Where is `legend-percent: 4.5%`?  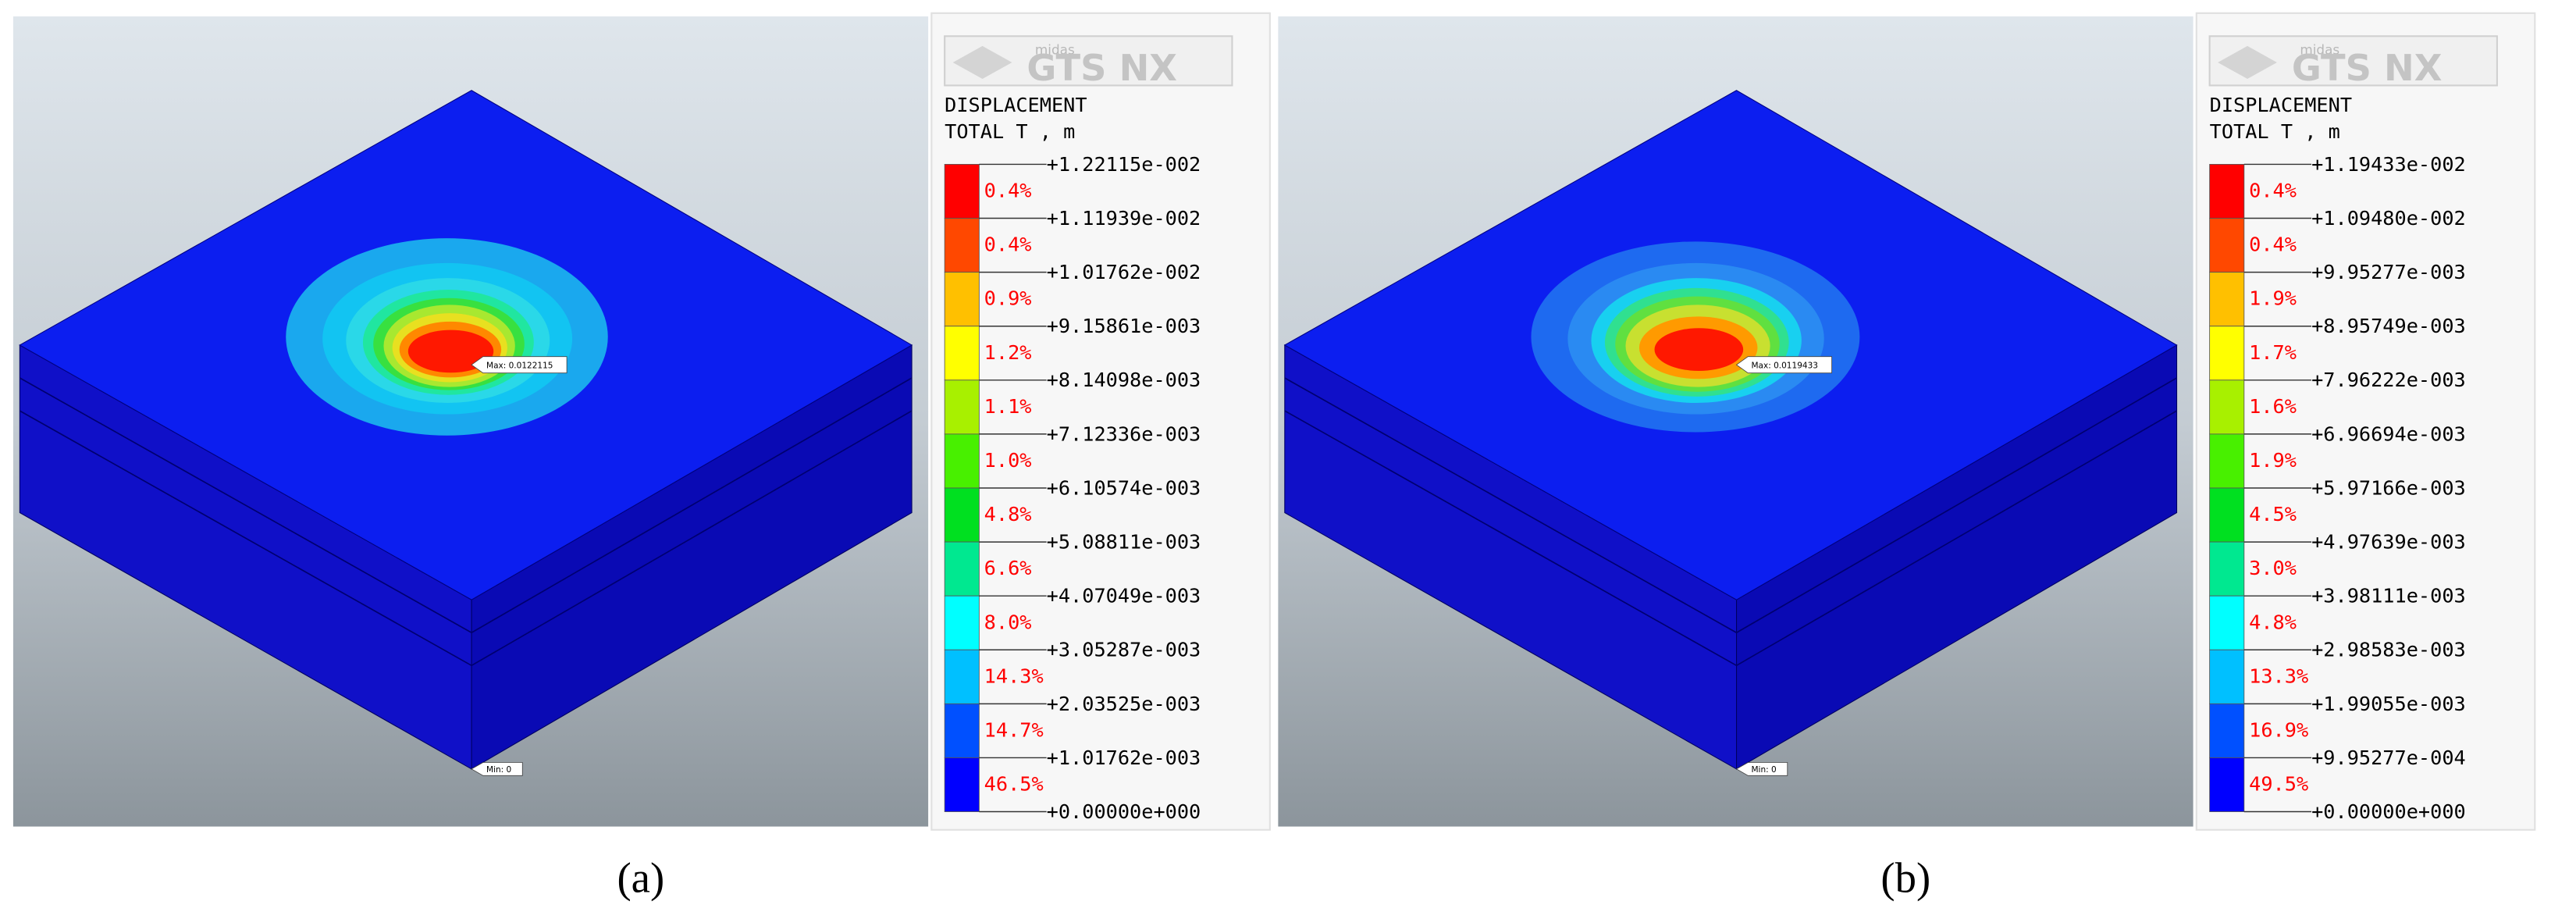 legend-percent: 4.5% is located at coordinates (2273, 514).